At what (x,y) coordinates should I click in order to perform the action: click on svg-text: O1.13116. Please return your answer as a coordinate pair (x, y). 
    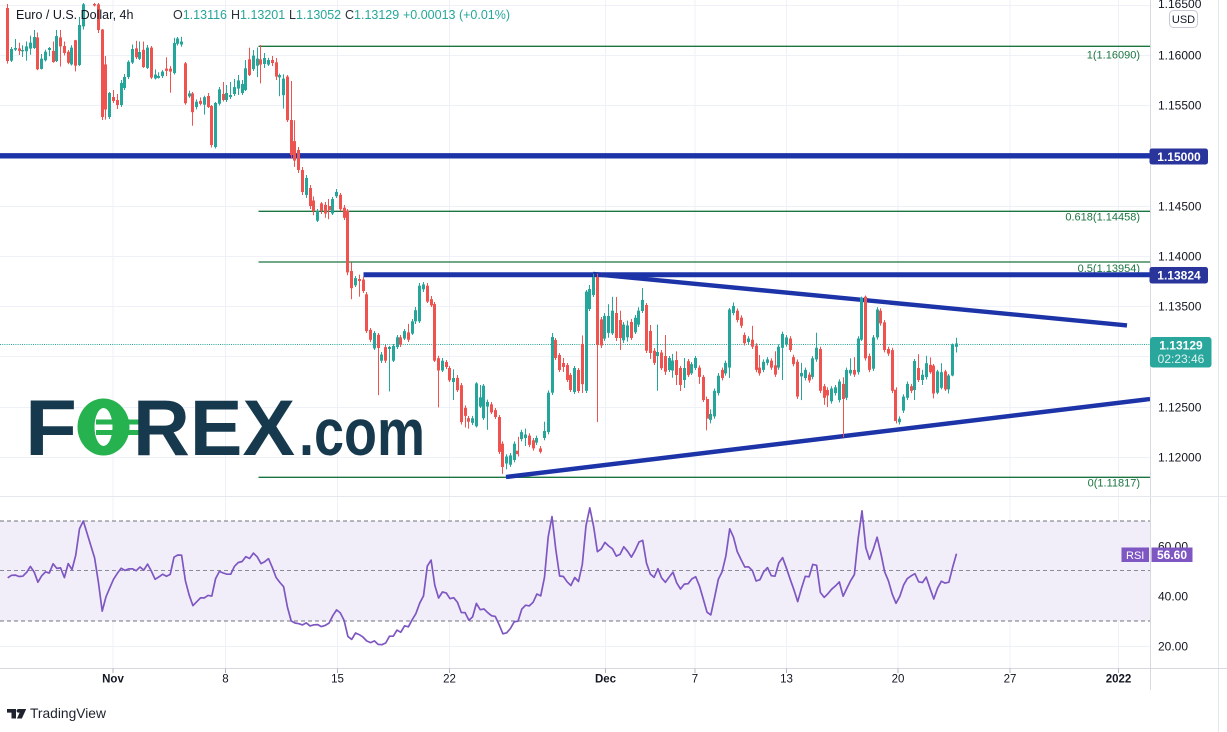
    Looking at the image, I should click on (200, 15).